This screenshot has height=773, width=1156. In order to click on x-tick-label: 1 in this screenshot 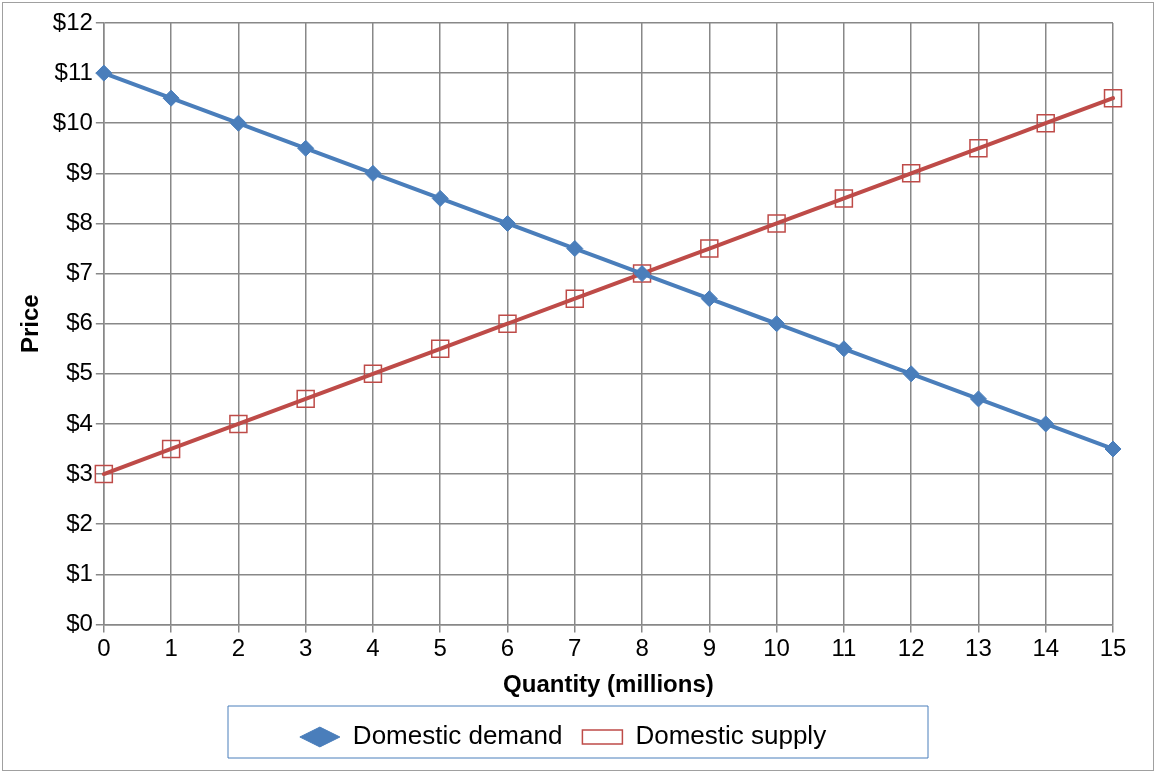, I will do `click(171, 648)`.